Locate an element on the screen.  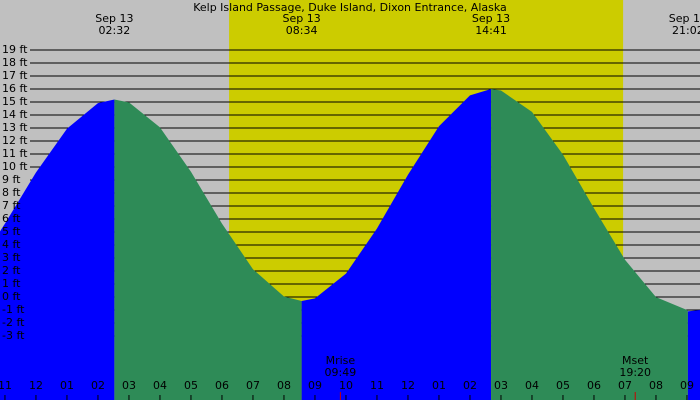
y-tick-label: -1 ft is located at coordinates (13, 309).